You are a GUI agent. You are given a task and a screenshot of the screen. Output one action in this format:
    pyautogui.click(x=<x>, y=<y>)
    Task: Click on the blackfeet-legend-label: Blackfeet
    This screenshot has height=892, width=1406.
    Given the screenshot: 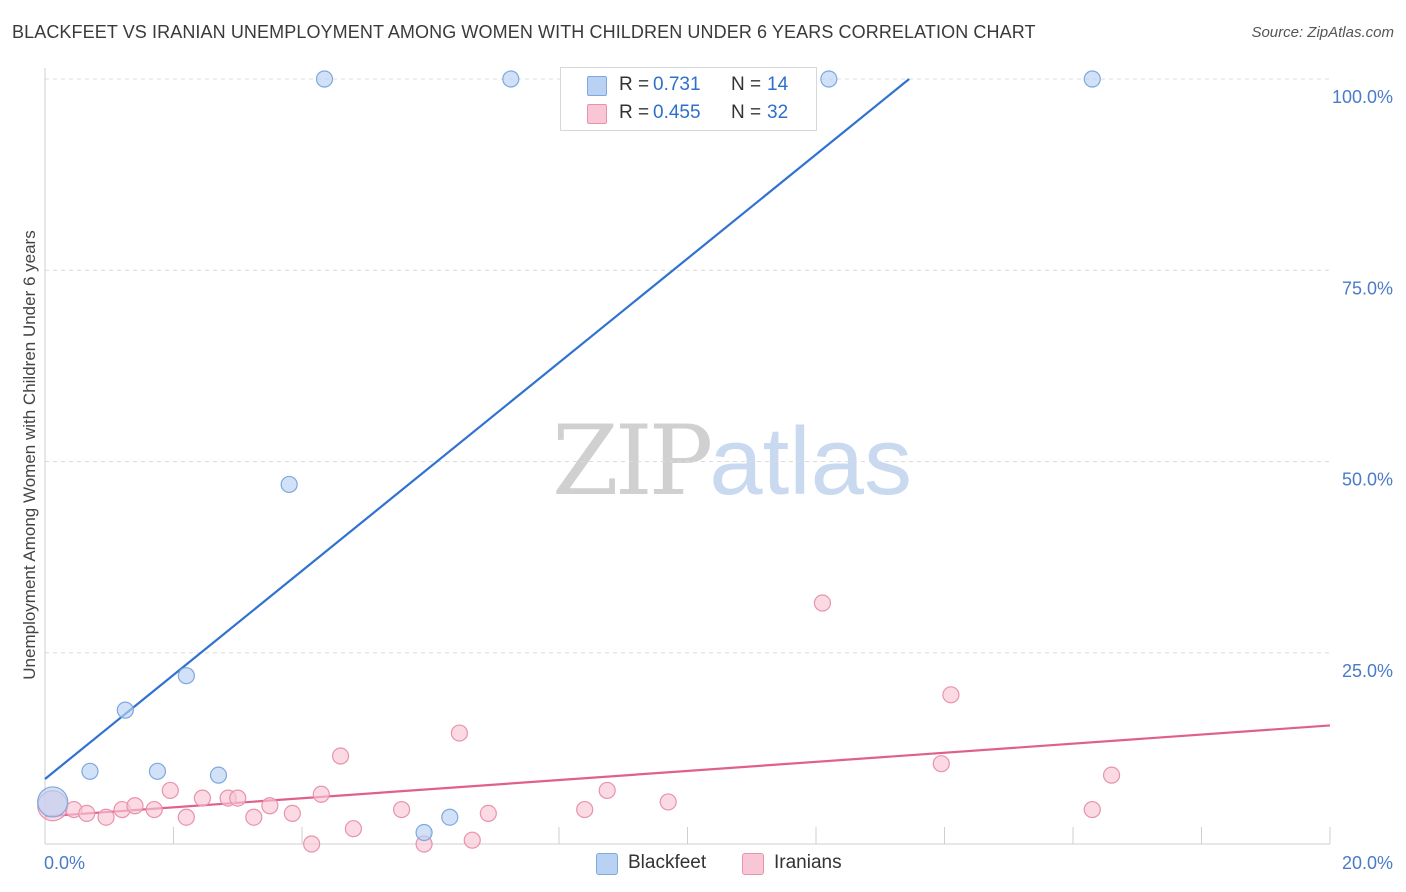 What is the action you would take?
    pyautogui.click(x=667, y=862)
    